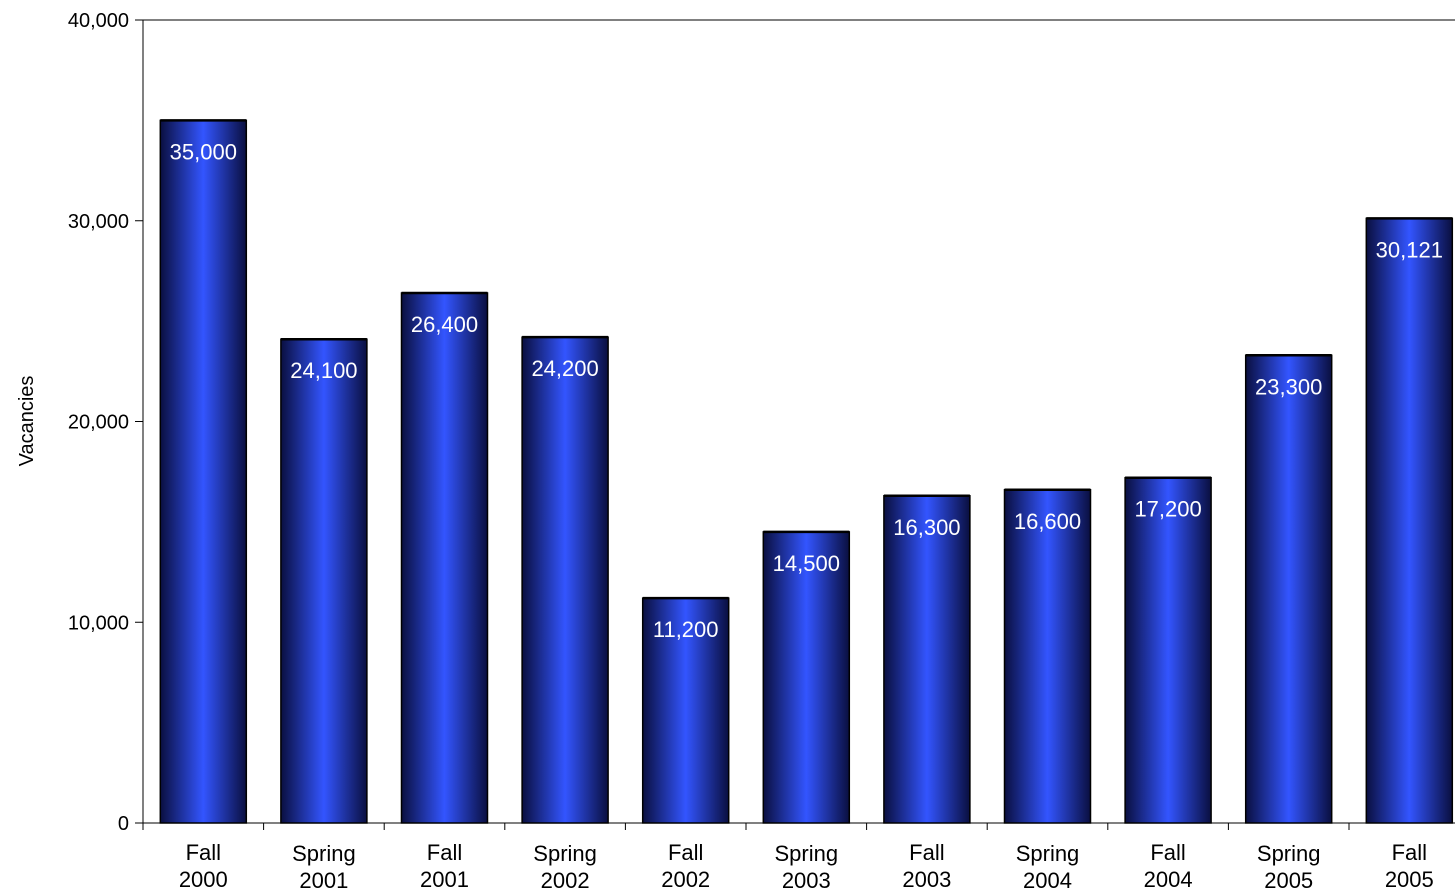 This screenshot has height=893, width=1455. I want to click on y-tick-label: 20,000, so click(98, 423).